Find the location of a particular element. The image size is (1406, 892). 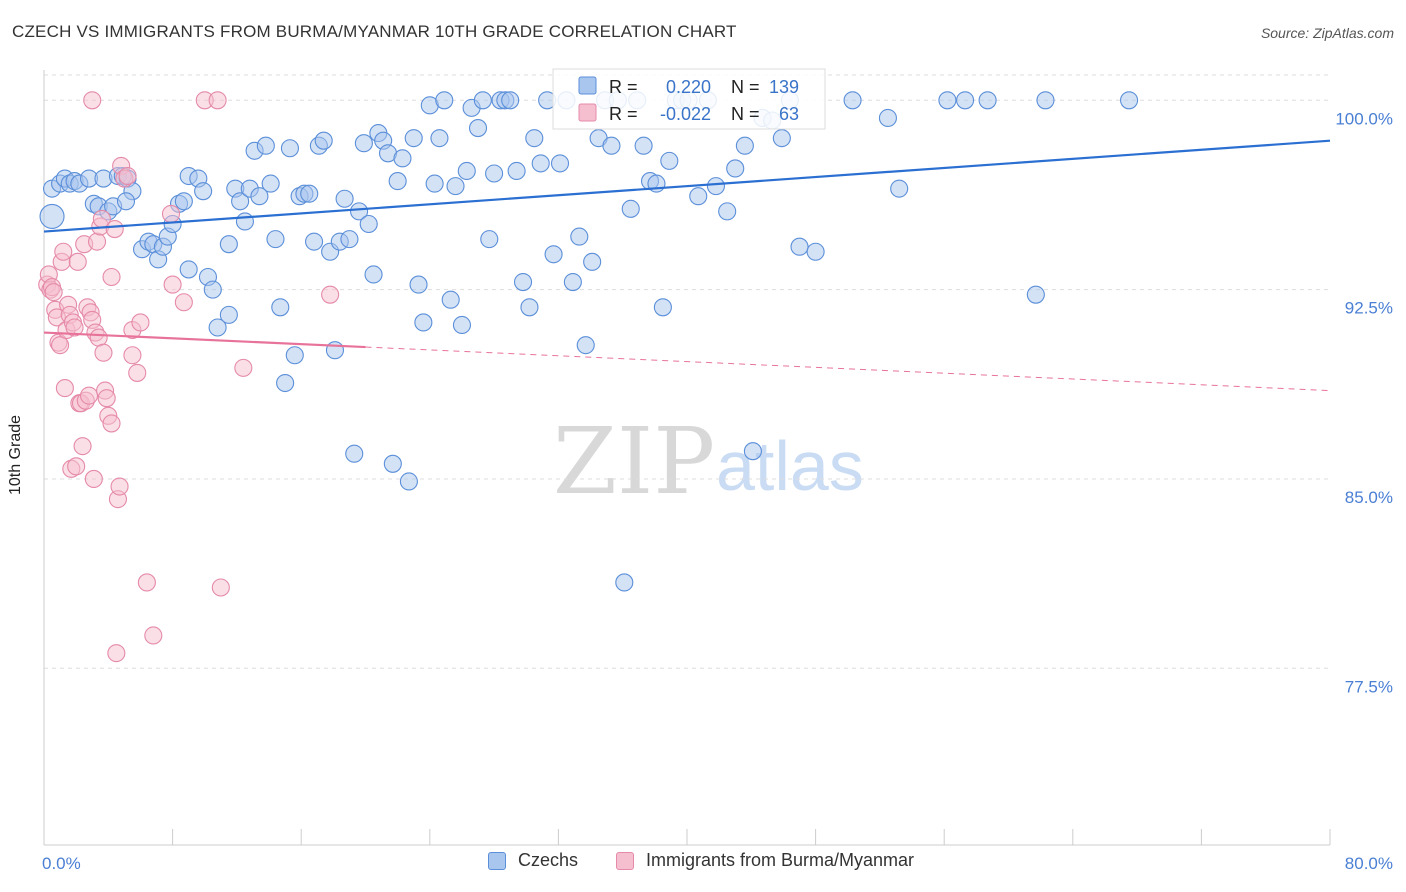

legend-item-burma: Immigrants from Burma/Myanmar is located at coordinates (765, 860).